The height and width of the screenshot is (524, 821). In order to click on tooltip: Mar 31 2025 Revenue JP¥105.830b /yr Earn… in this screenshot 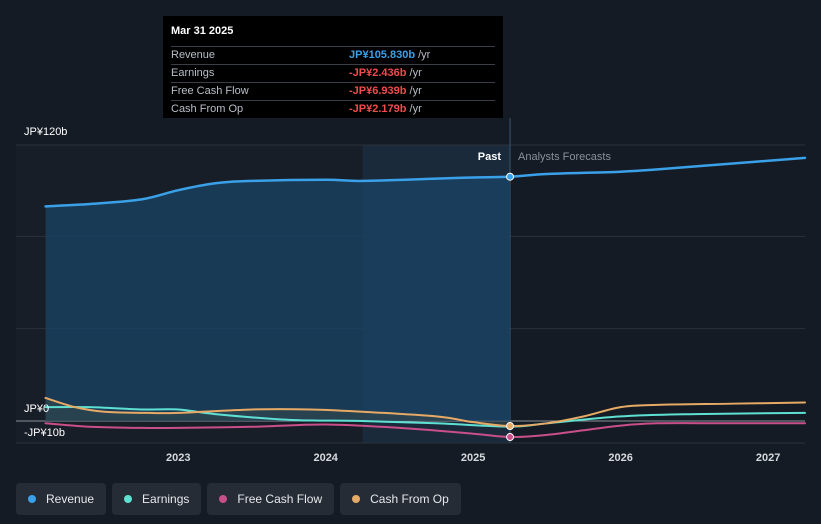, I will do `click(333, 67)`.